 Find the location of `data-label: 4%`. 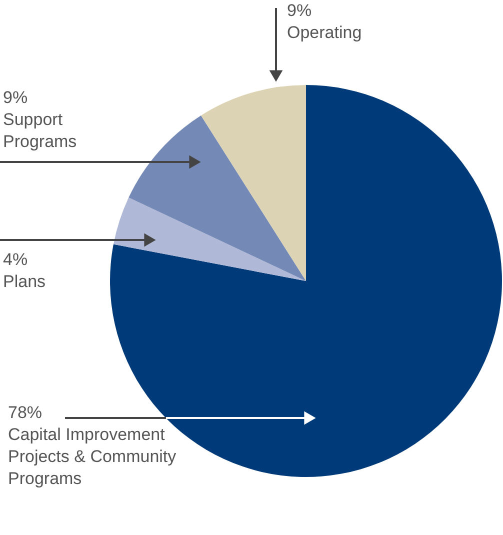

data-label: 4% is located at coordinates (15, 259).